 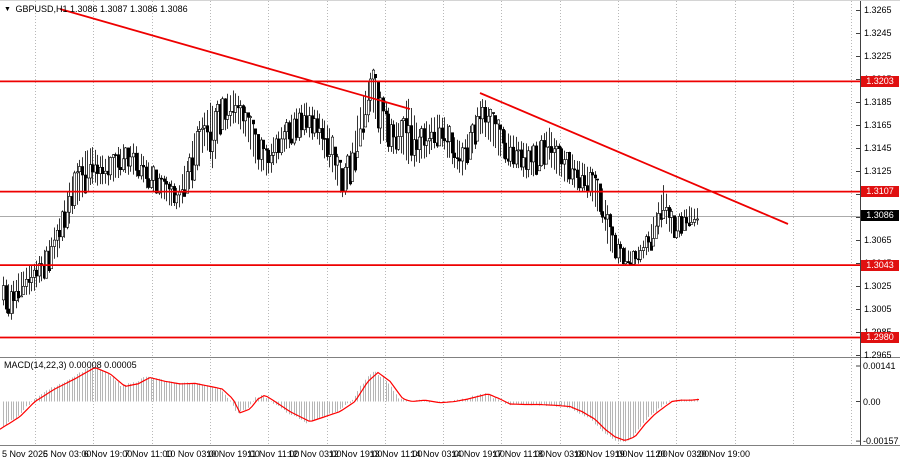 I want to click on price-tick-label: 1.3065, so click(x=878, y=239).